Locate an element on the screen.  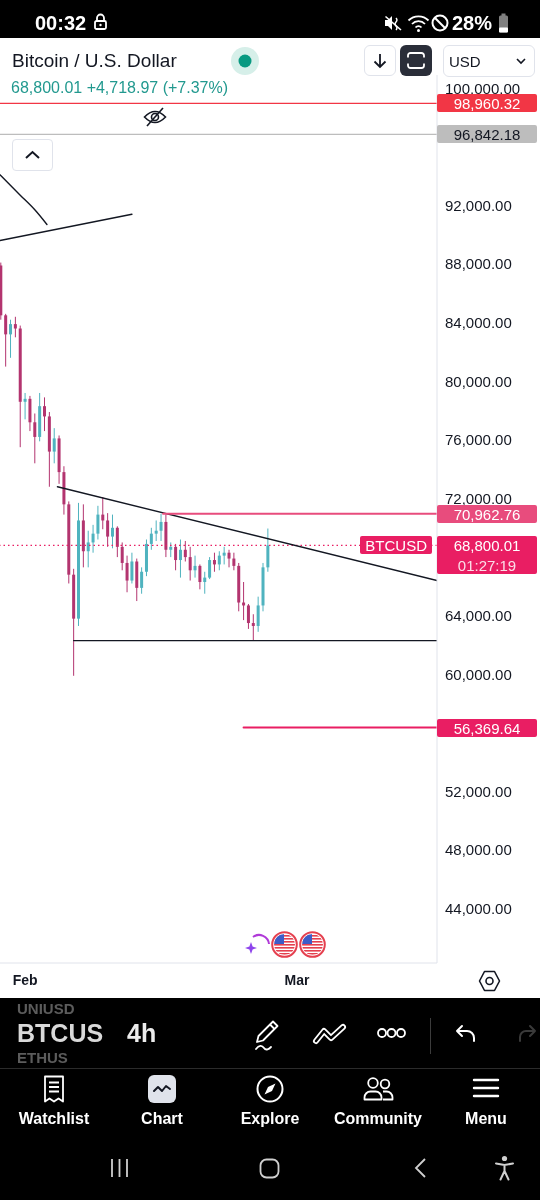
price-tag: 70,962.76 is located at coordinates (487, 513).